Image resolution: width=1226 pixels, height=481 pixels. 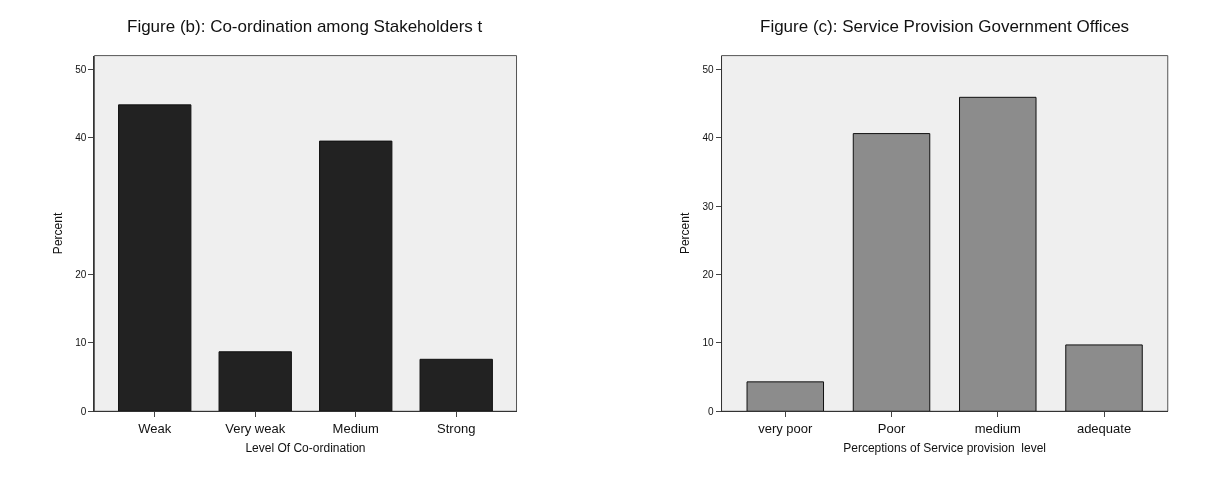 I want to click on x-axis-title: Level Of Co-ordination, so click(x=305, y=447).